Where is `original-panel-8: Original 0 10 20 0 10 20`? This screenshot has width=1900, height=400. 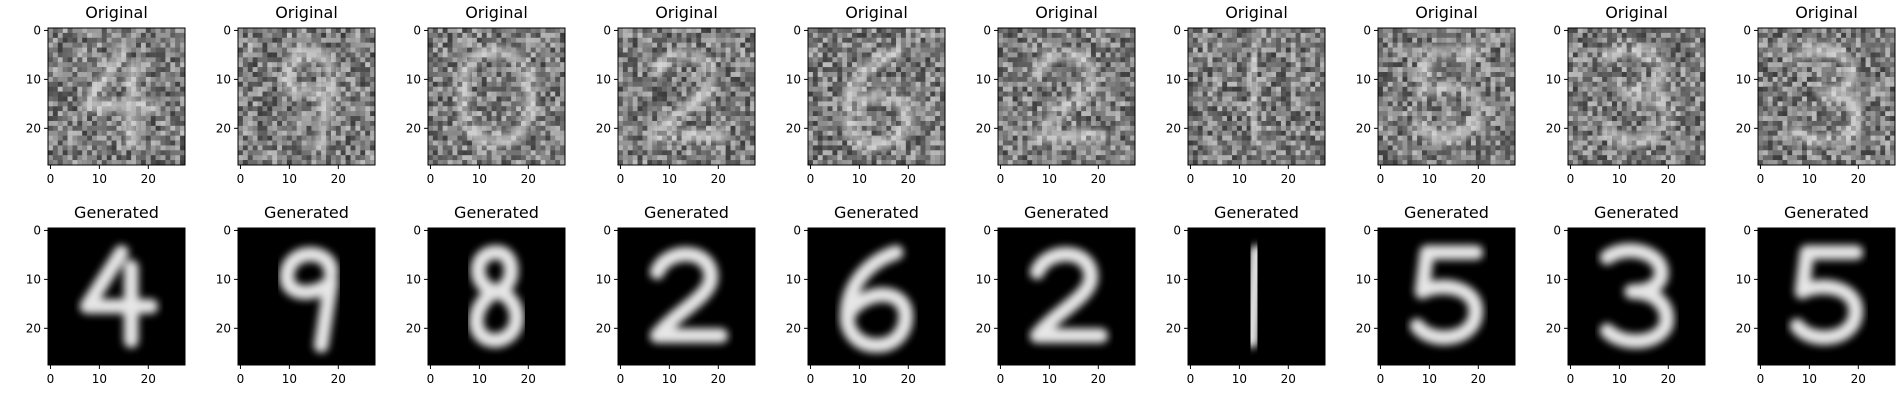
original-panel-8: Original 0 10 20 0 10 20 is located at coordinates (1436, 94).